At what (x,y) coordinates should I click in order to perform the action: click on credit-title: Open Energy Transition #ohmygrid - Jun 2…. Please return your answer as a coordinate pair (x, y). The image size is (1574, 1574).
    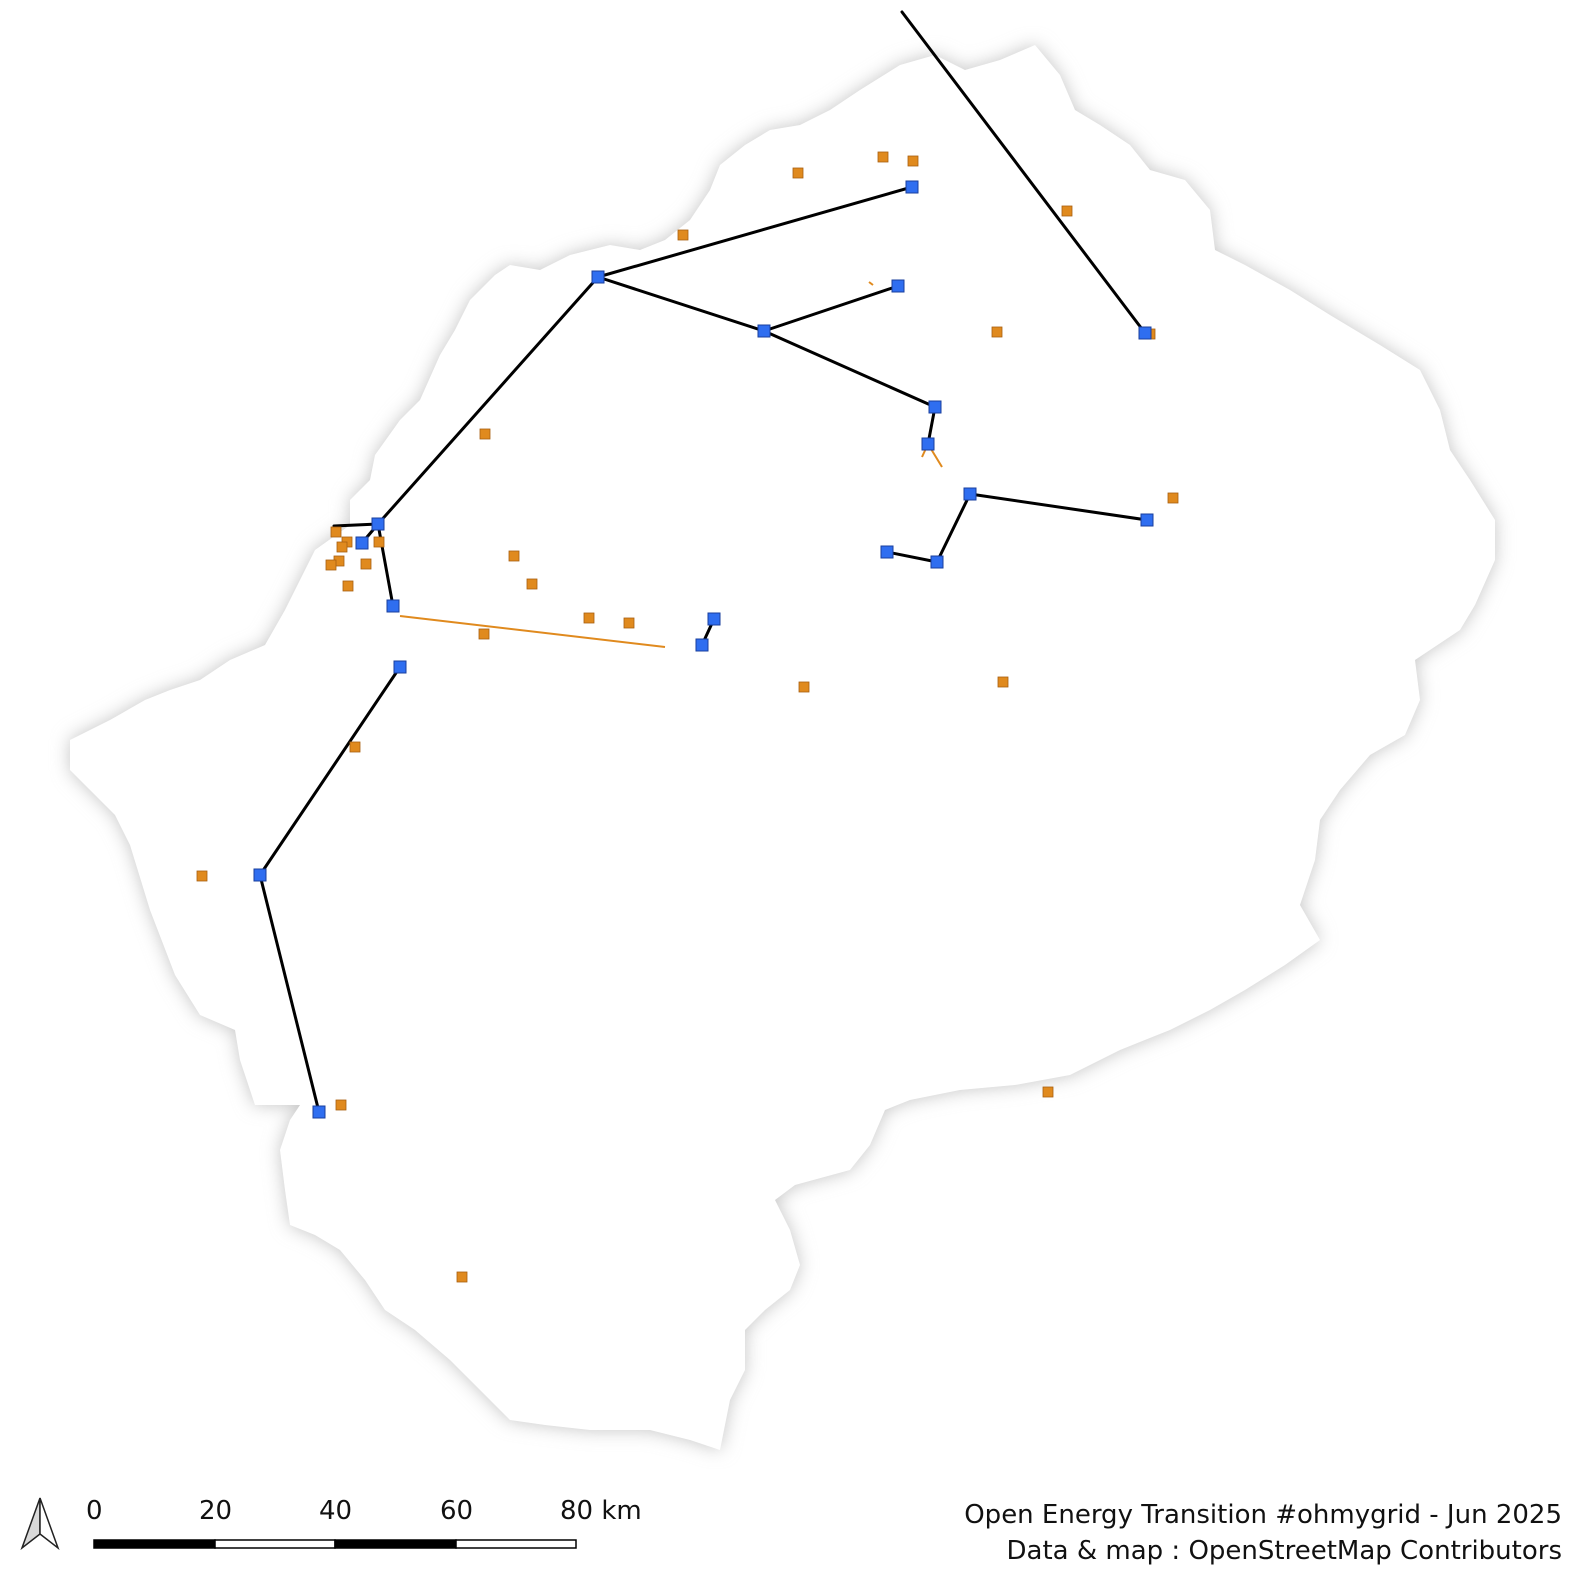
    Looking at the image, I should click on (1263, 1515).